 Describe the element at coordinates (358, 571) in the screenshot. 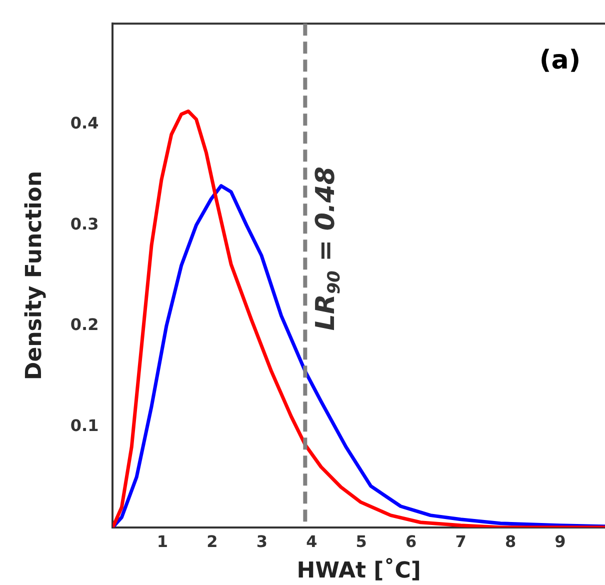

I see `x-axis-title: HWAt [˚C]` at that location.